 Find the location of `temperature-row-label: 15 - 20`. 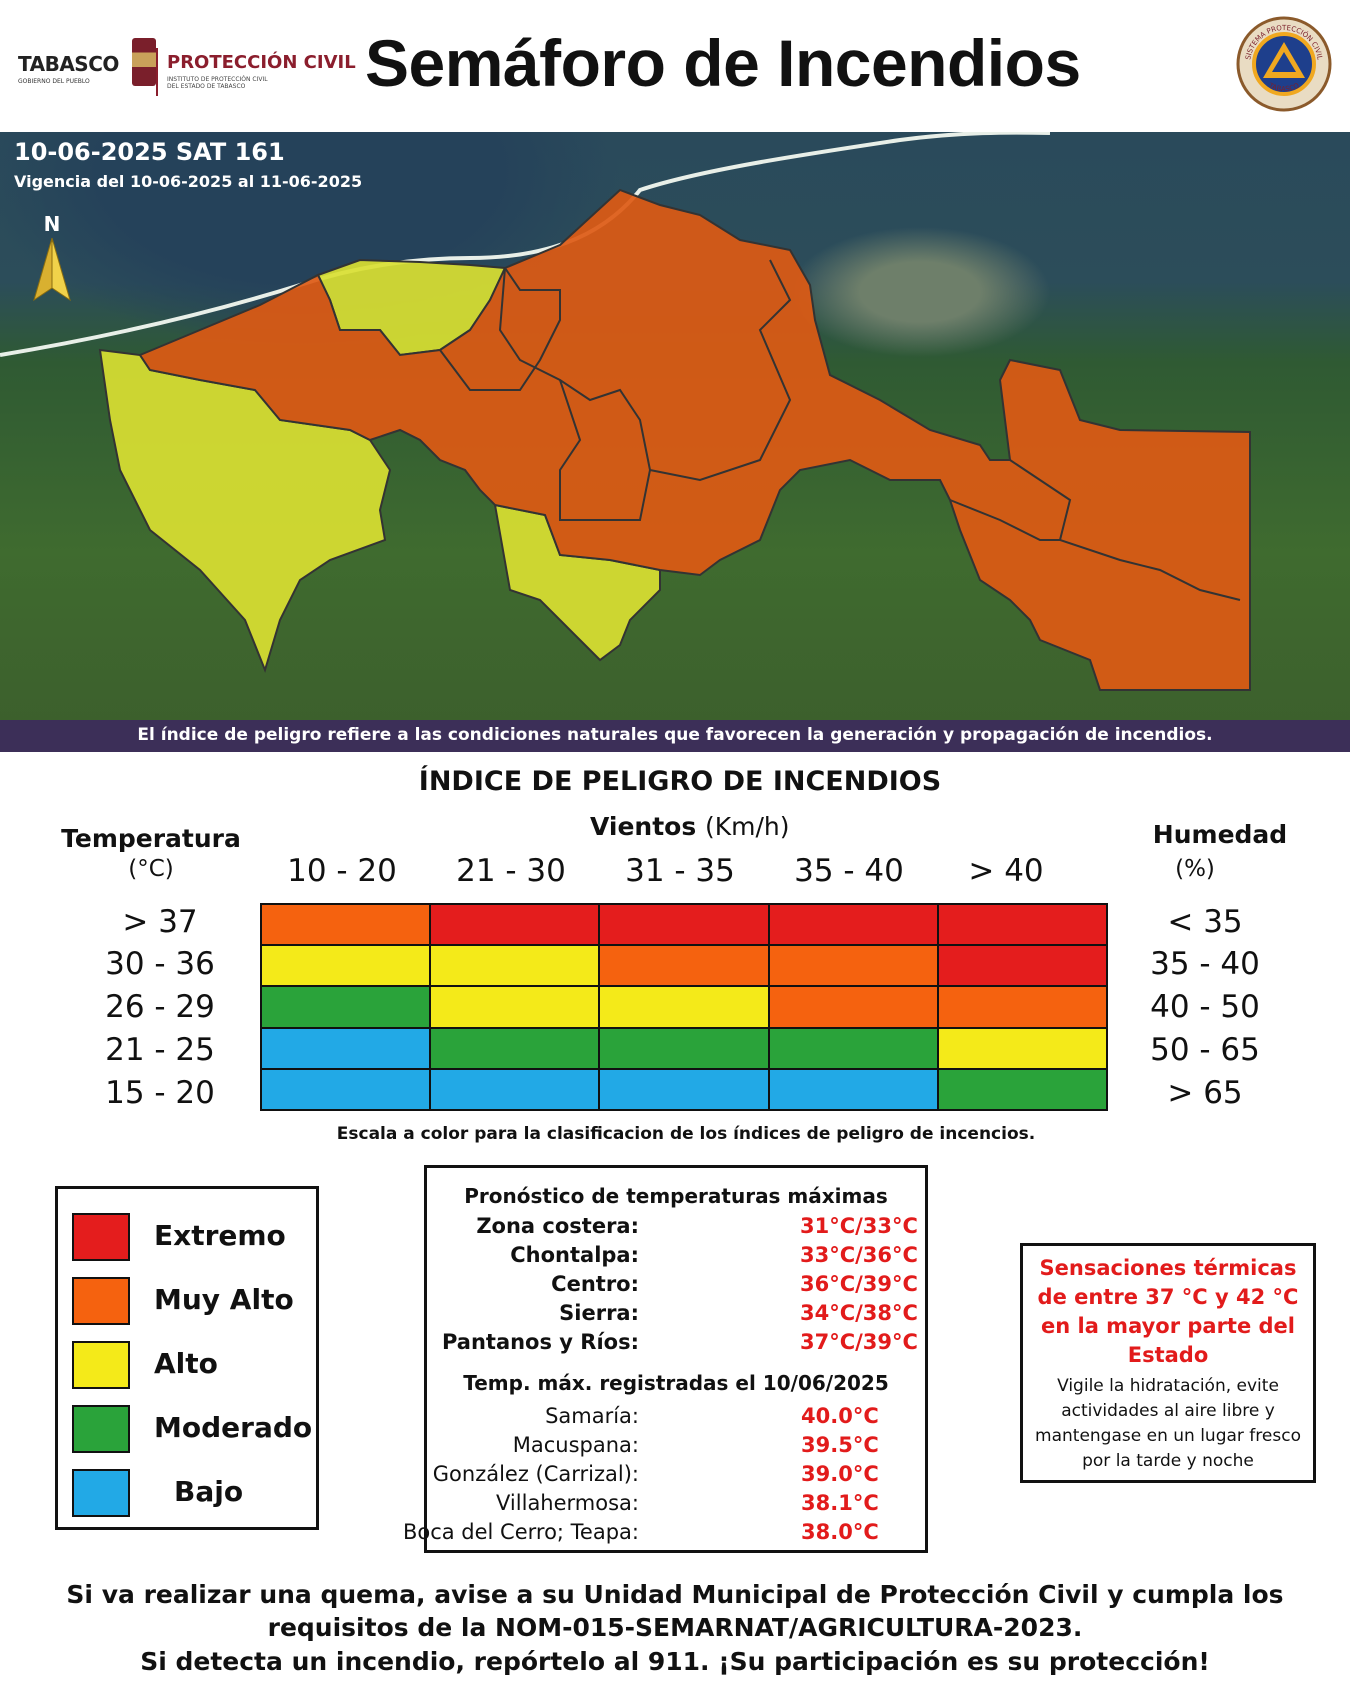

temperature-row-label: 15 - 20 is located at coordinates (160, 1093).